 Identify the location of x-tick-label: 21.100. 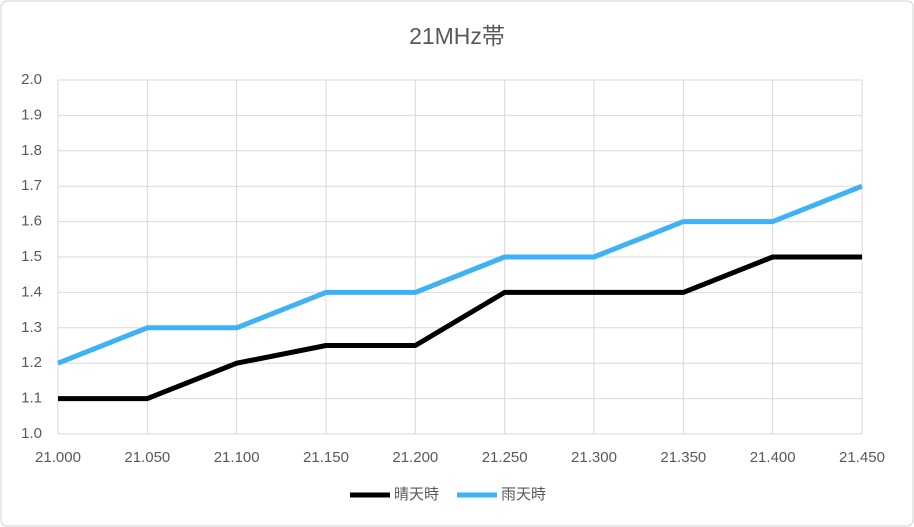
(237, 457).